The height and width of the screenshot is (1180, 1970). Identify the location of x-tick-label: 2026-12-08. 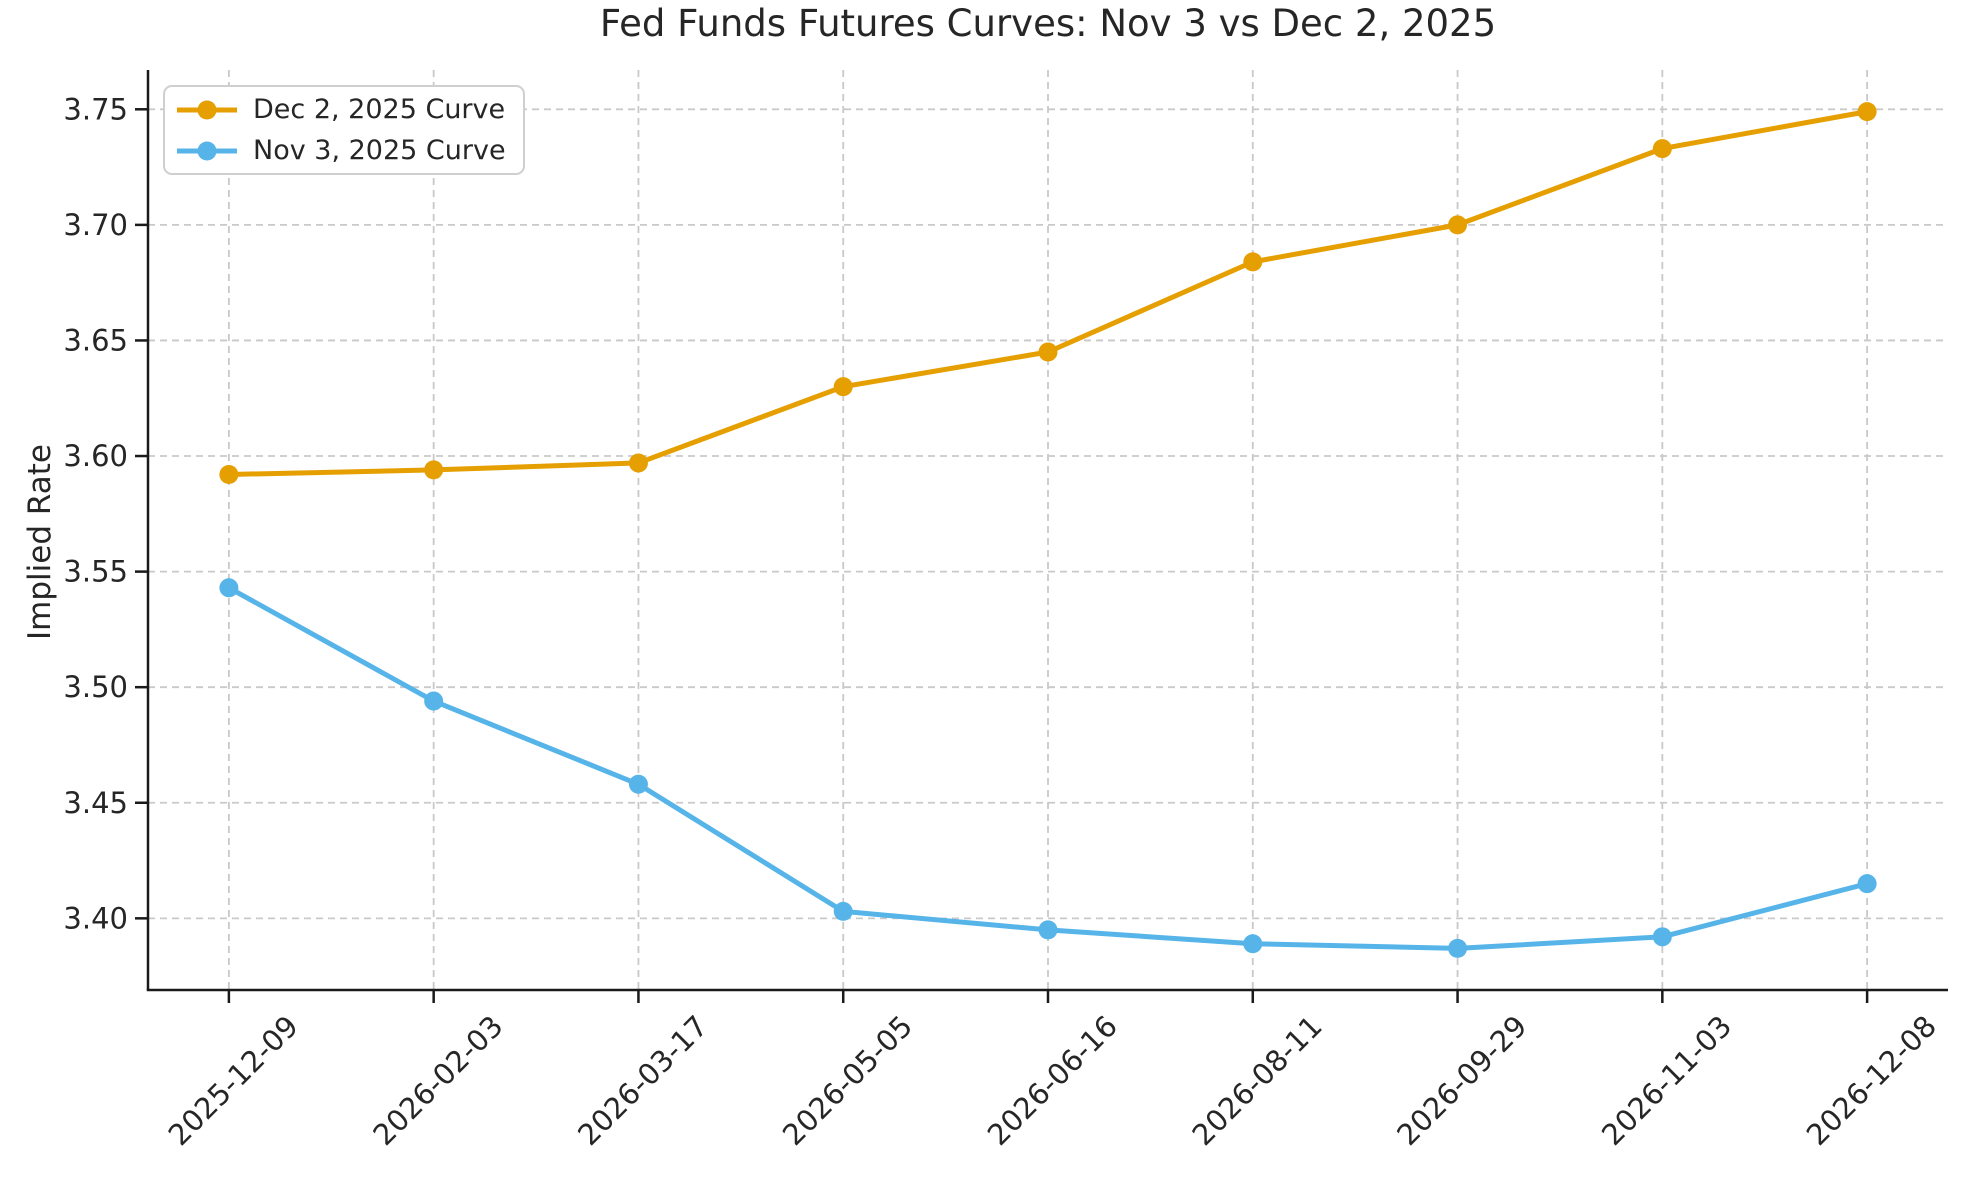
(1871, 1080).